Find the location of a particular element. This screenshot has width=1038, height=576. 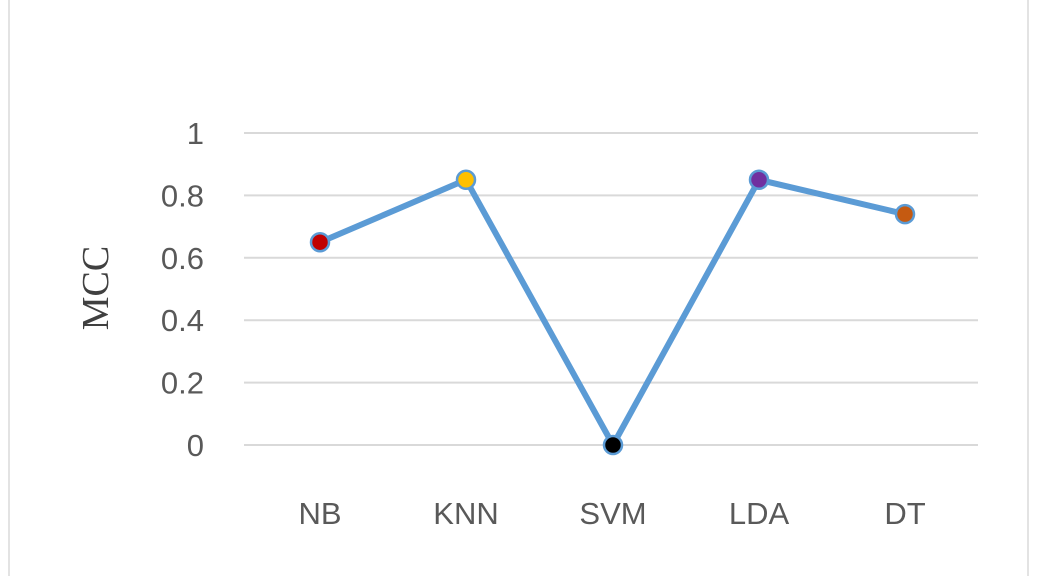

y-tick-label: 0.8 is located at coordinates (182, 195).